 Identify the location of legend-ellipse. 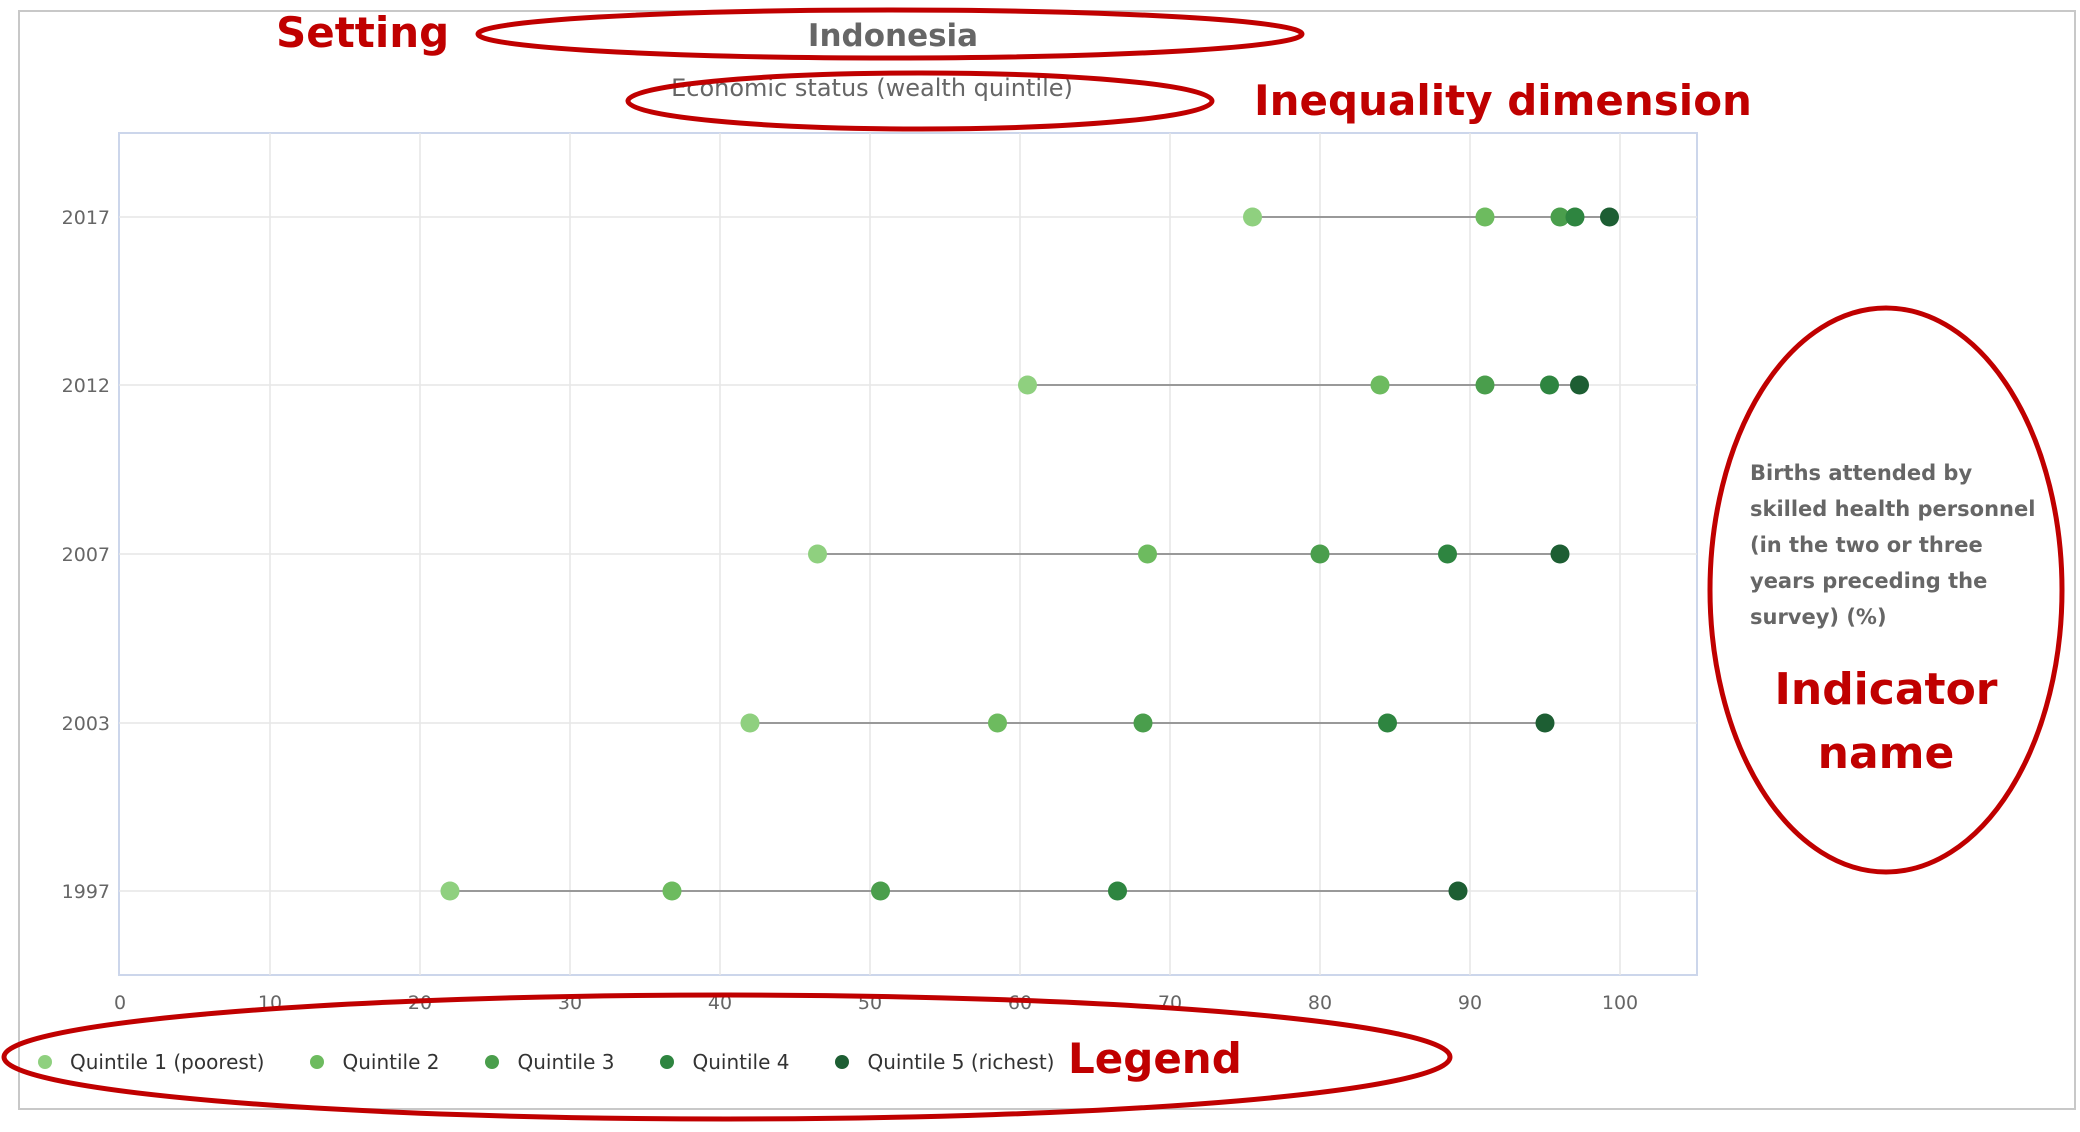
(727, 1057).